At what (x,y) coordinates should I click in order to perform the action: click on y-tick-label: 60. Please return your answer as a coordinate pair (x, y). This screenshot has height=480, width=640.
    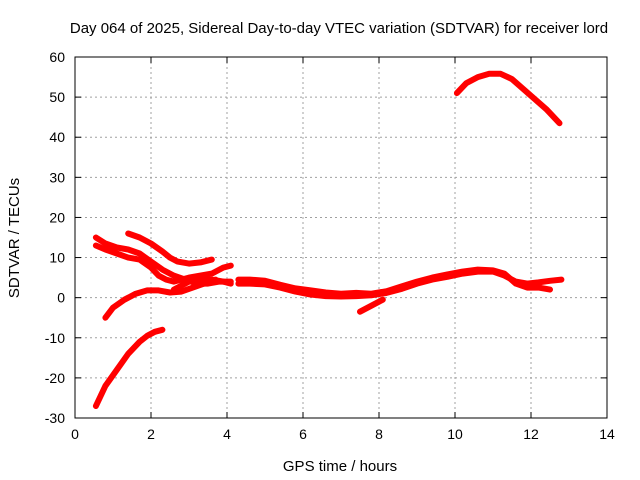
    Looking at the image, I should click on (57, 57).